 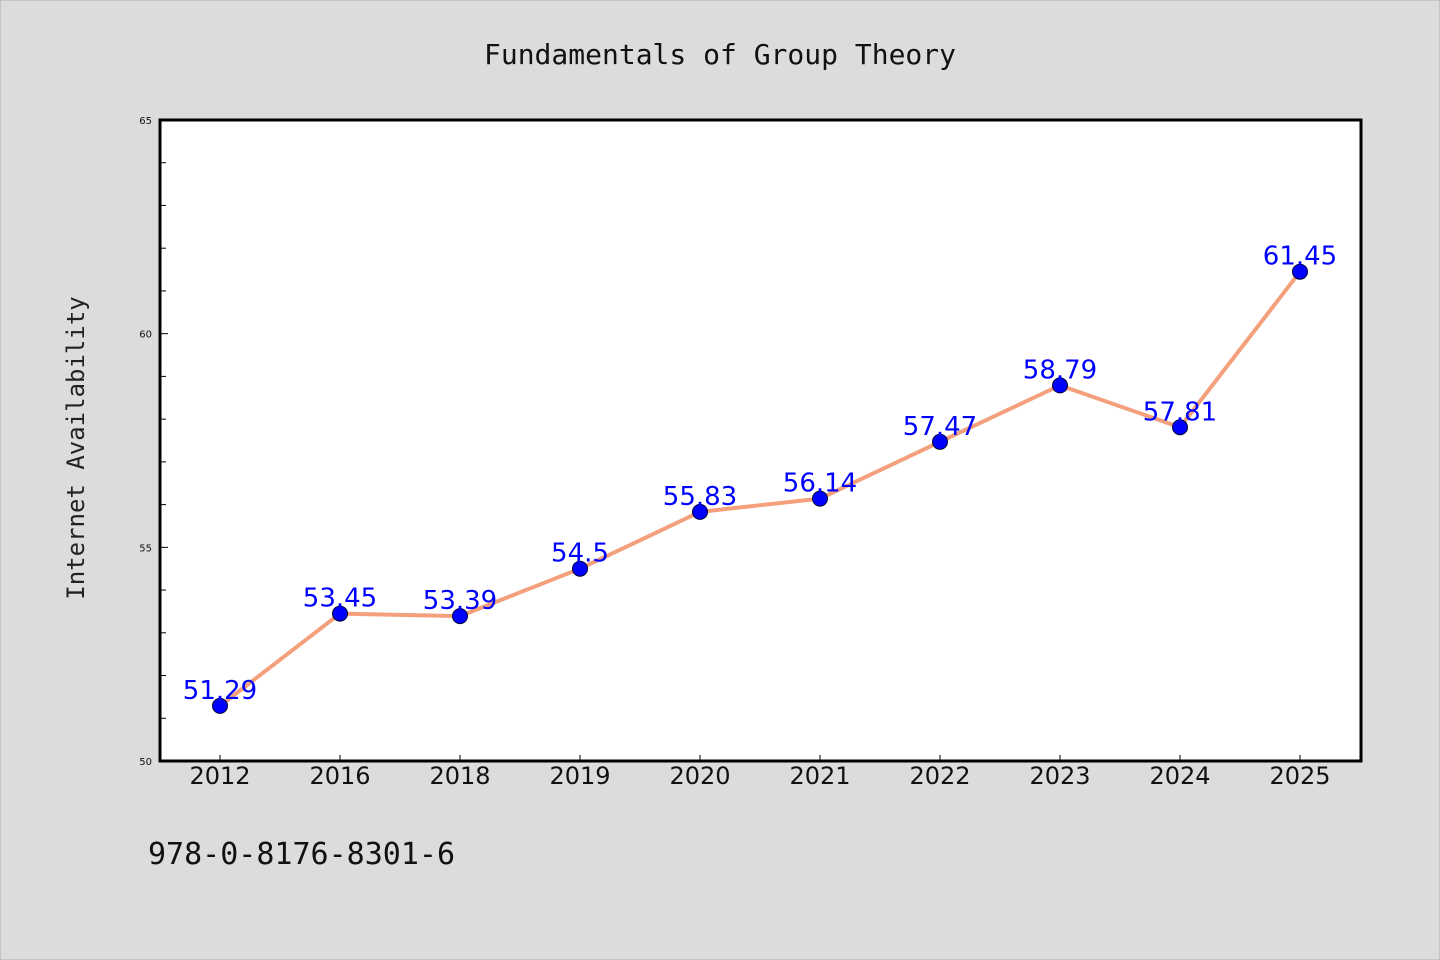 What do you see at coordinates (301, 854) in the screenshot?
I see `isbn-text: 978-0-8176-8301-6` at bounding box center [301, 854].